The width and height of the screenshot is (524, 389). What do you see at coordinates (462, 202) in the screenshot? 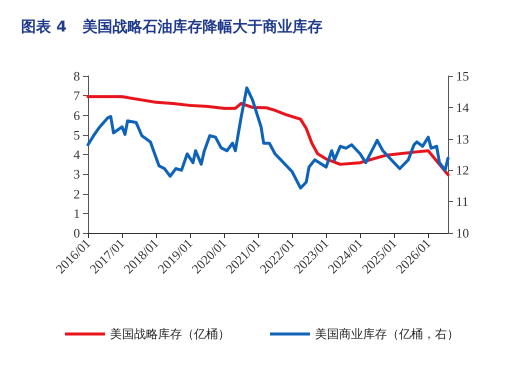
I see `y2-tick-label: 11` at bounding box center [462, 202].